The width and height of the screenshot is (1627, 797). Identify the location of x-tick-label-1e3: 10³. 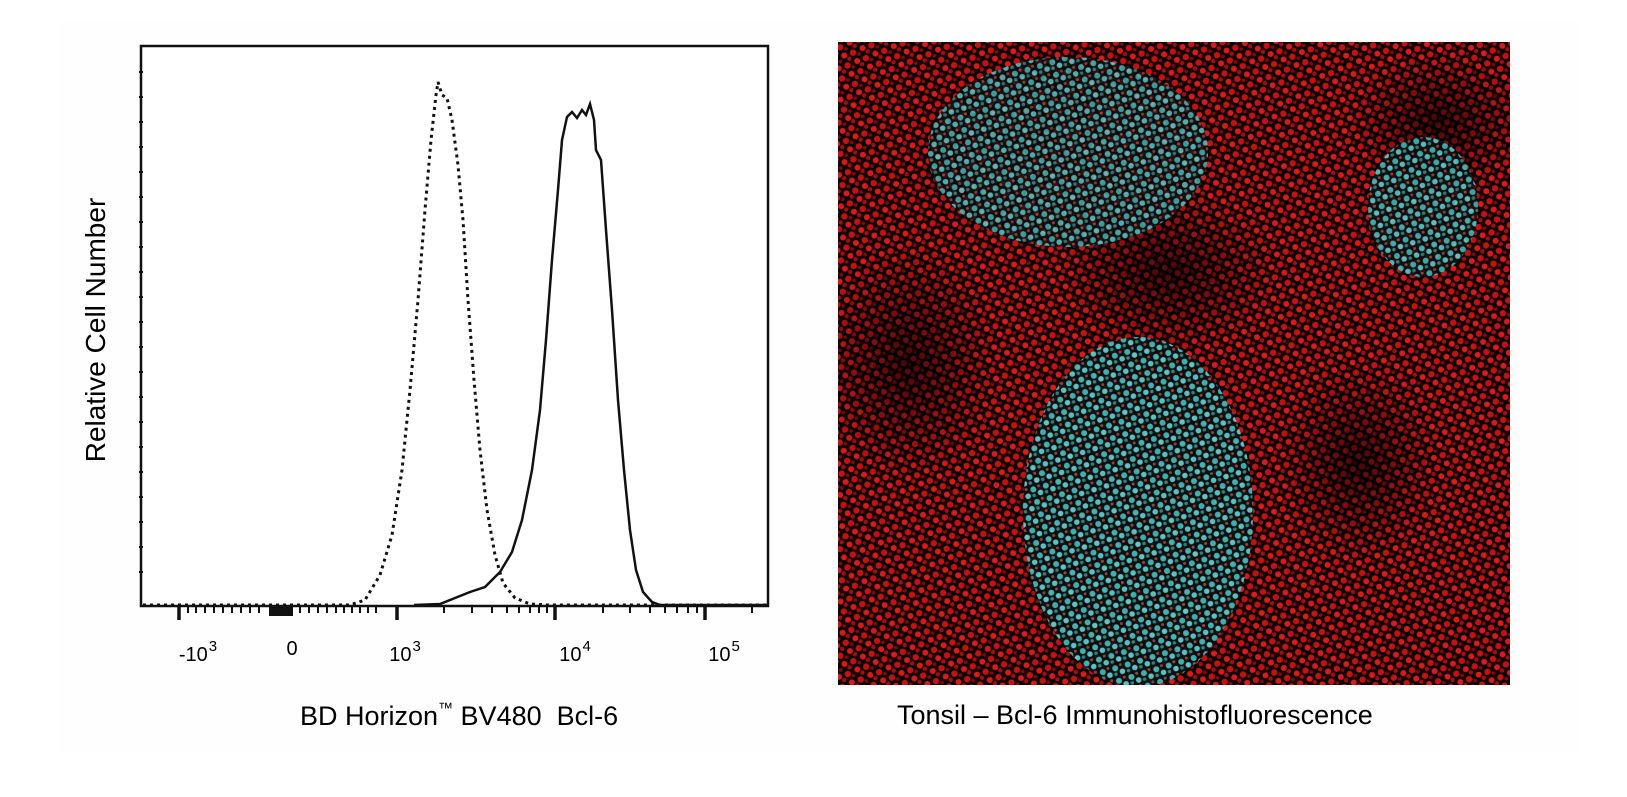
(405, 652).